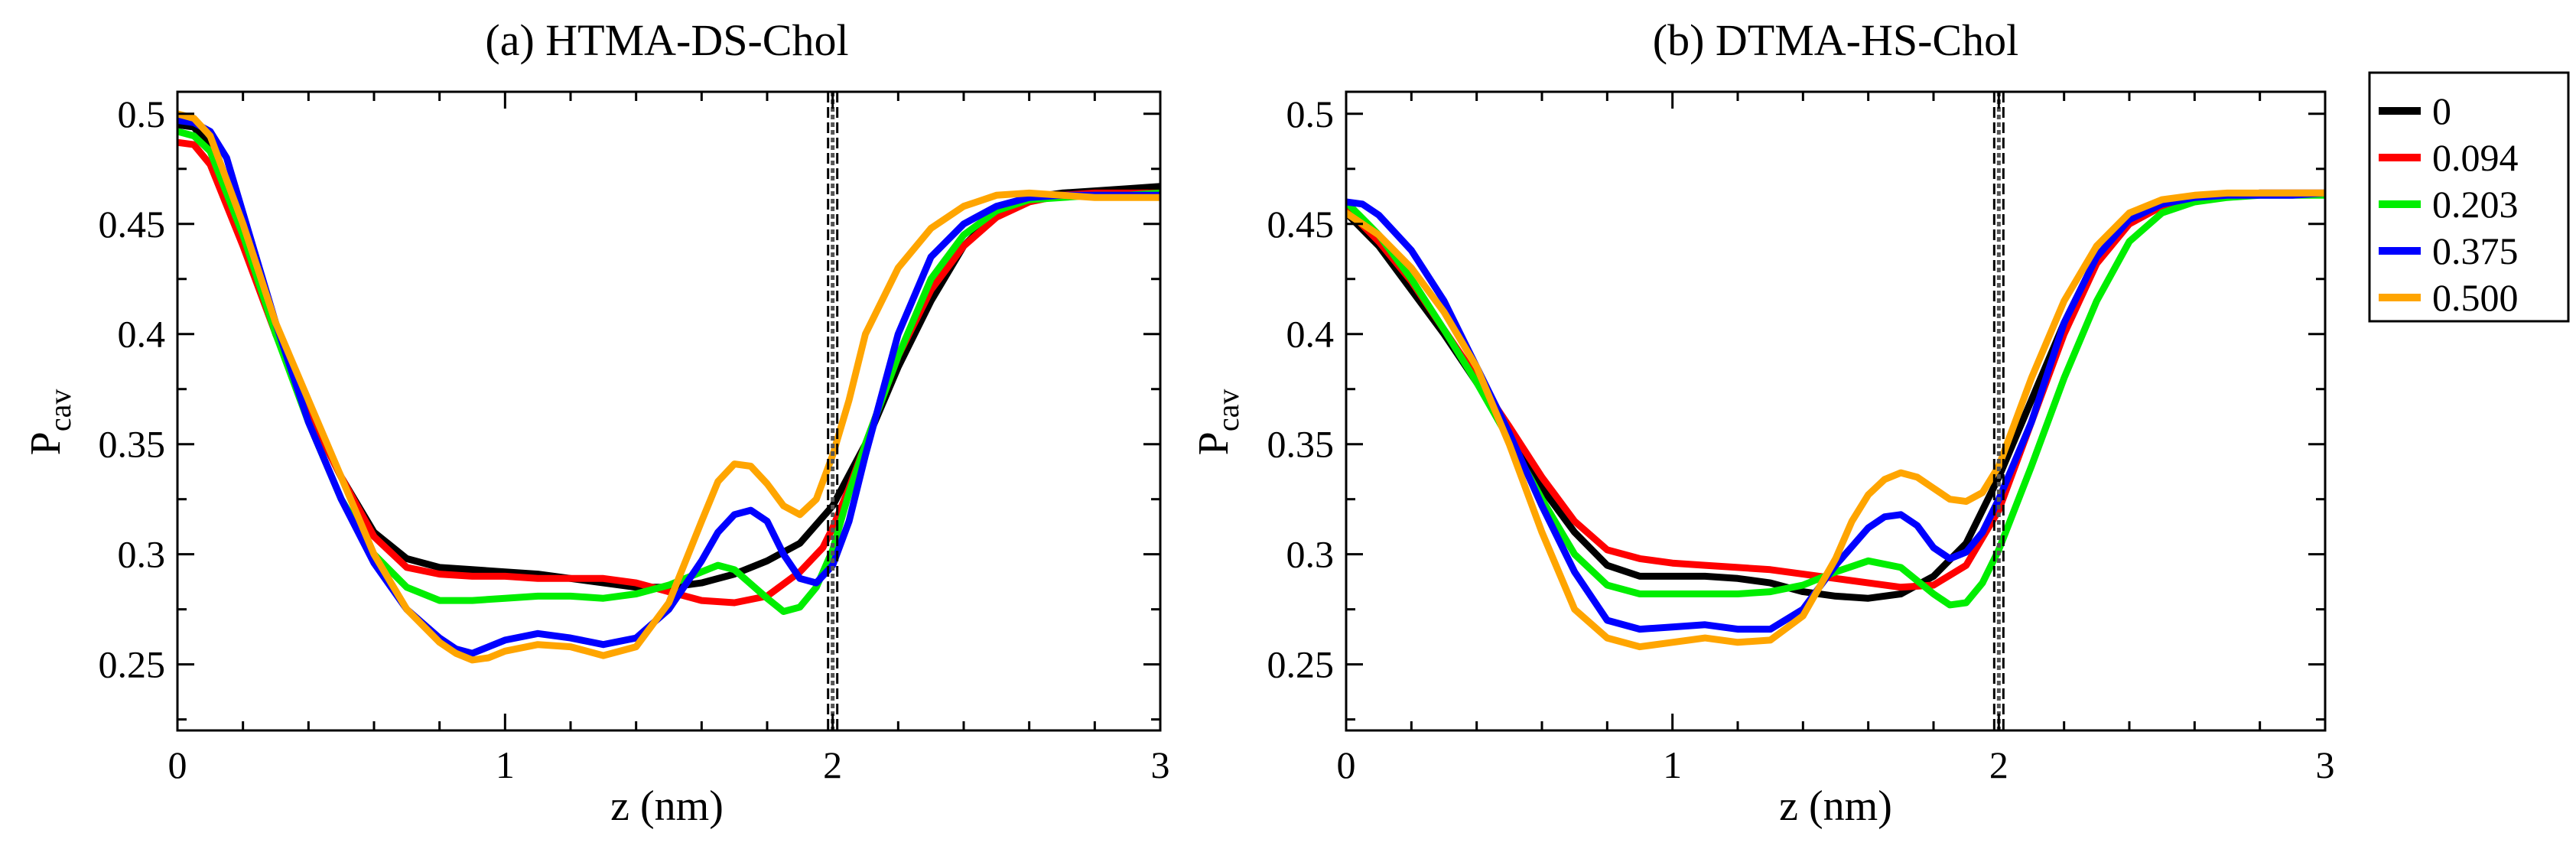  What do you see at coordinates (2441, 110) in the screenshot?
I see `legend-label-0: 0` at bounding box center [2441, 110].